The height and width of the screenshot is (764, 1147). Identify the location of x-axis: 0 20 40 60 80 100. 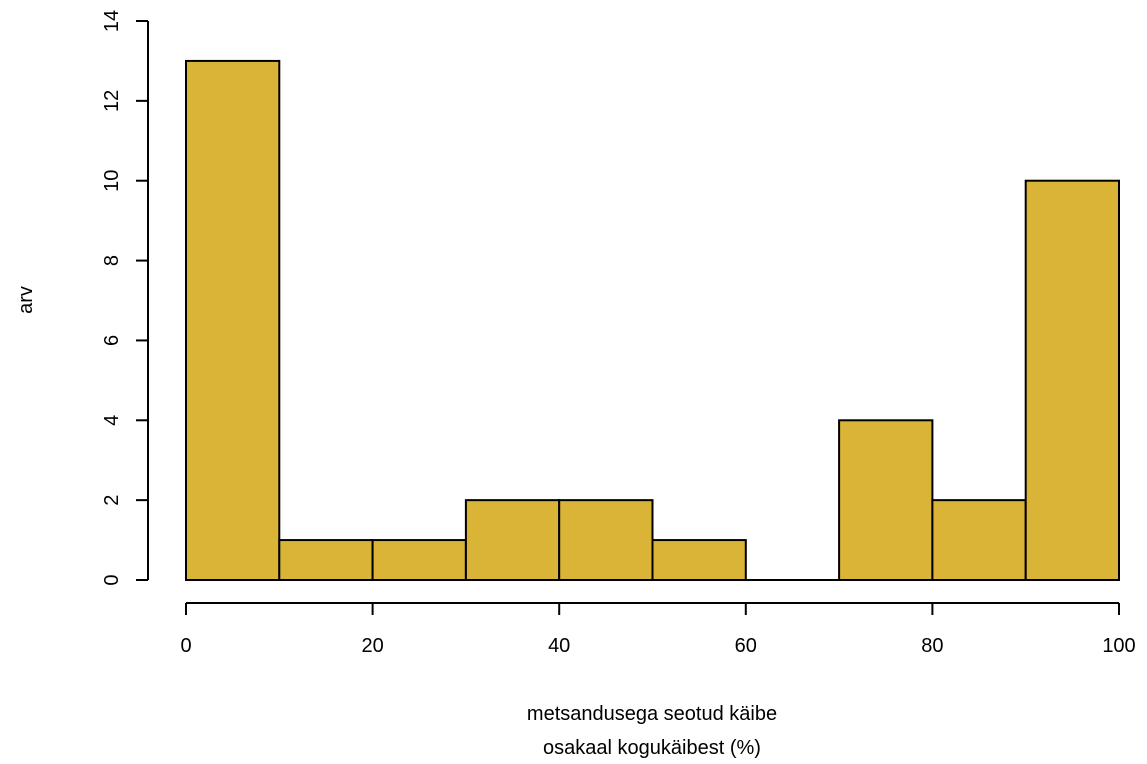
(658, 629).